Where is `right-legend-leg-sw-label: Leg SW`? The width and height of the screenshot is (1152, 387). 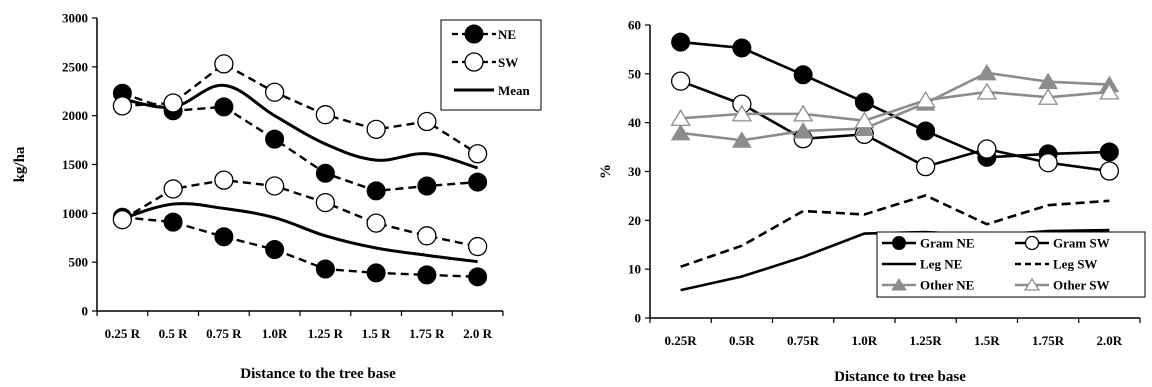 right-legend-leg-sw-label: Leg SW is located at coordinates (1075, 264).